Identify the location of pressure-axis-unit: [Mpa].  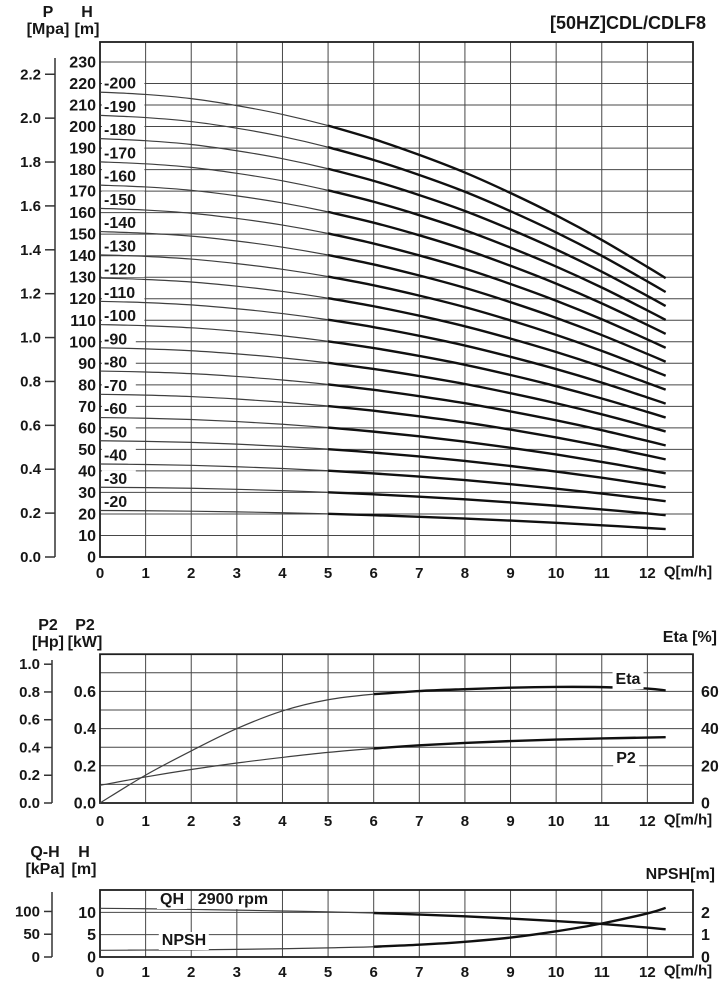
(48, 29).